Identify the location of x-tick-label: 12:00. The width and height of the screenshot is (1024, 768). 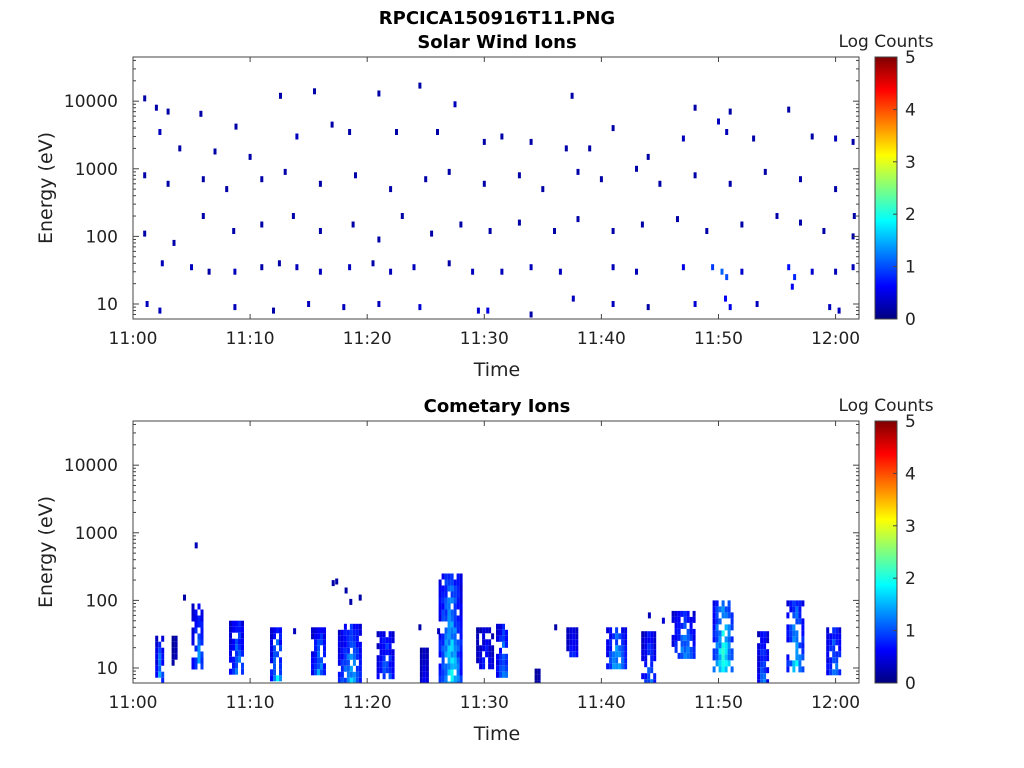
(835, 339).